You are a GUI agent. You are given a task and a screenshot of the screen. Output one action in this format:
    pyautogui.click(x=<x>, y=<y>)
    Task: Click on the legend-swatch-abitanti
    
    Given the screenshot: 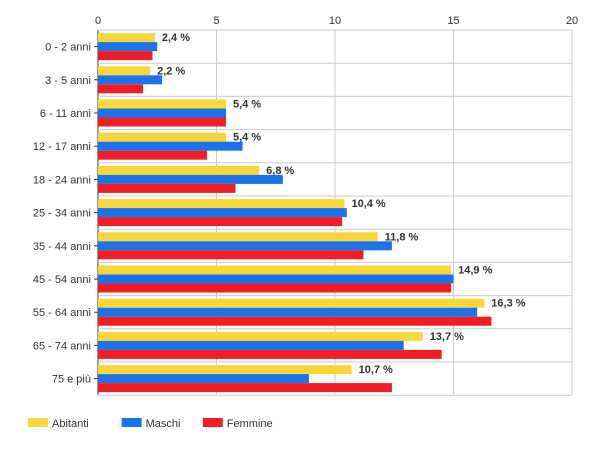 What is the action you would take?
    pyautogui.click(x=38, y=422)
    